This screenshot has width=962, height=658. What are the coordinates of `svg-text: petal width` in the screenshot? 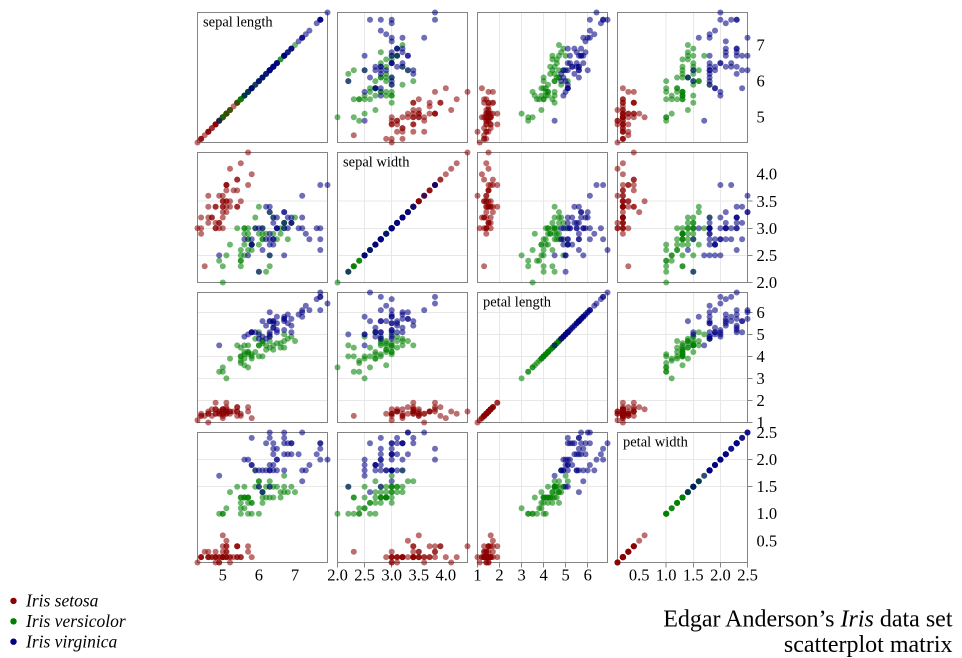 It's located at (656, 443).